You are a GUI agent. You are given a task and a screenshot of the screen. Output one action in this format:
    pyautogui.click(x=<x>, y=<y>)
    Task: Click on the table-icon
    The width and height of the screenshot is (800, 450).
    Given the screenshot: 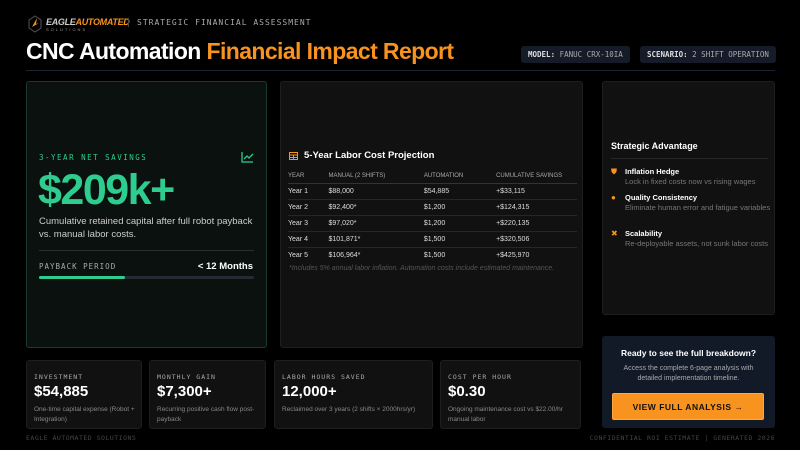 What is the action you would take?
    pyautogui.click(x=293, y=155)
    